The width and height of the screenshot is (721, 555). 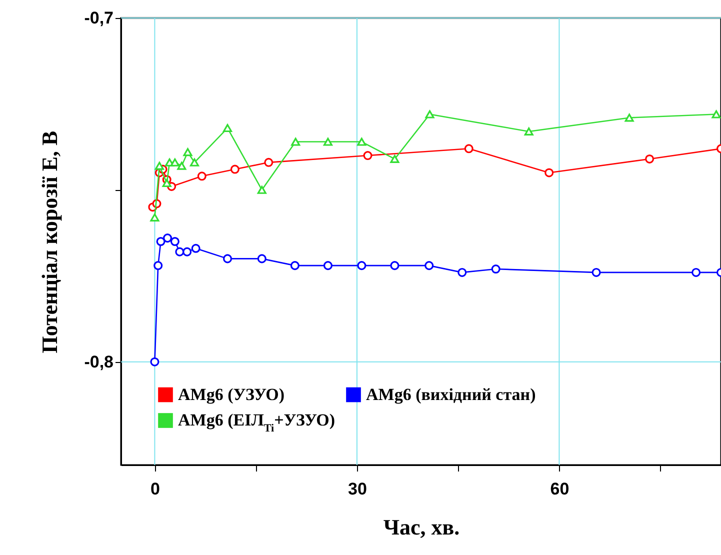 I want to click on x-tick-label: 0, so click(x=155, y=489).